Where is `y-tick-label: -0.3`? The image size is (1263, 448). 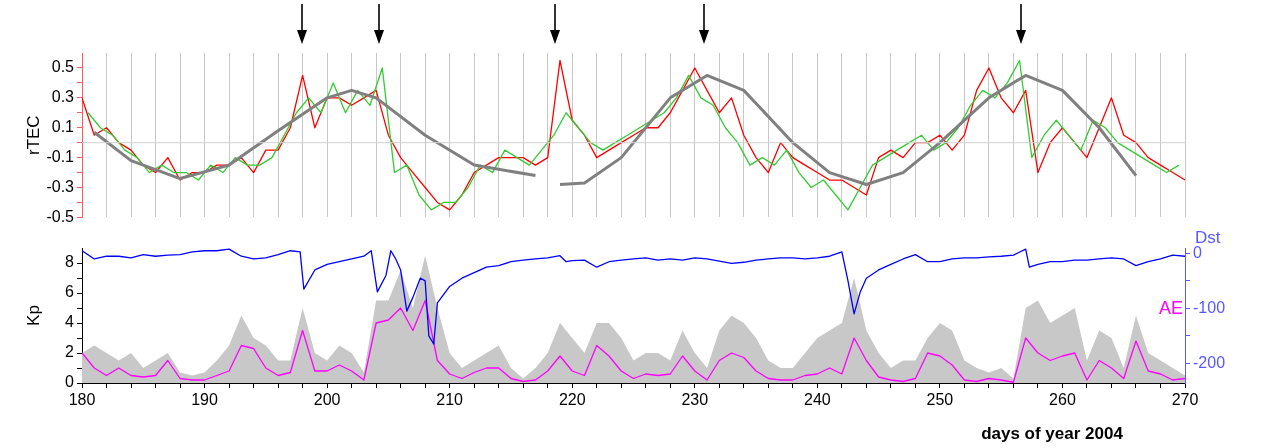 y-tick-label: -0.3 is located at coordinates (60, 186).